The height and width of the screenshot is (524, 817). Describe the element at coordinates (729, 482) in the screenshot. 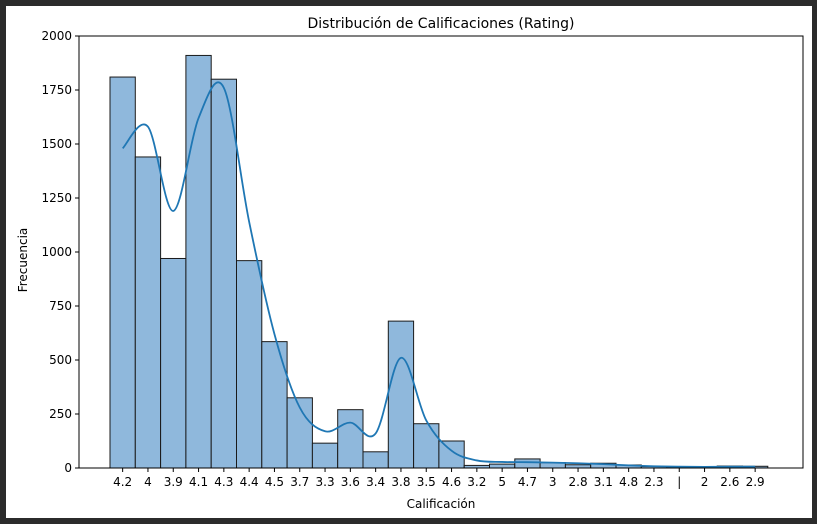

I see `x-tick-label: 2.6` at that location.